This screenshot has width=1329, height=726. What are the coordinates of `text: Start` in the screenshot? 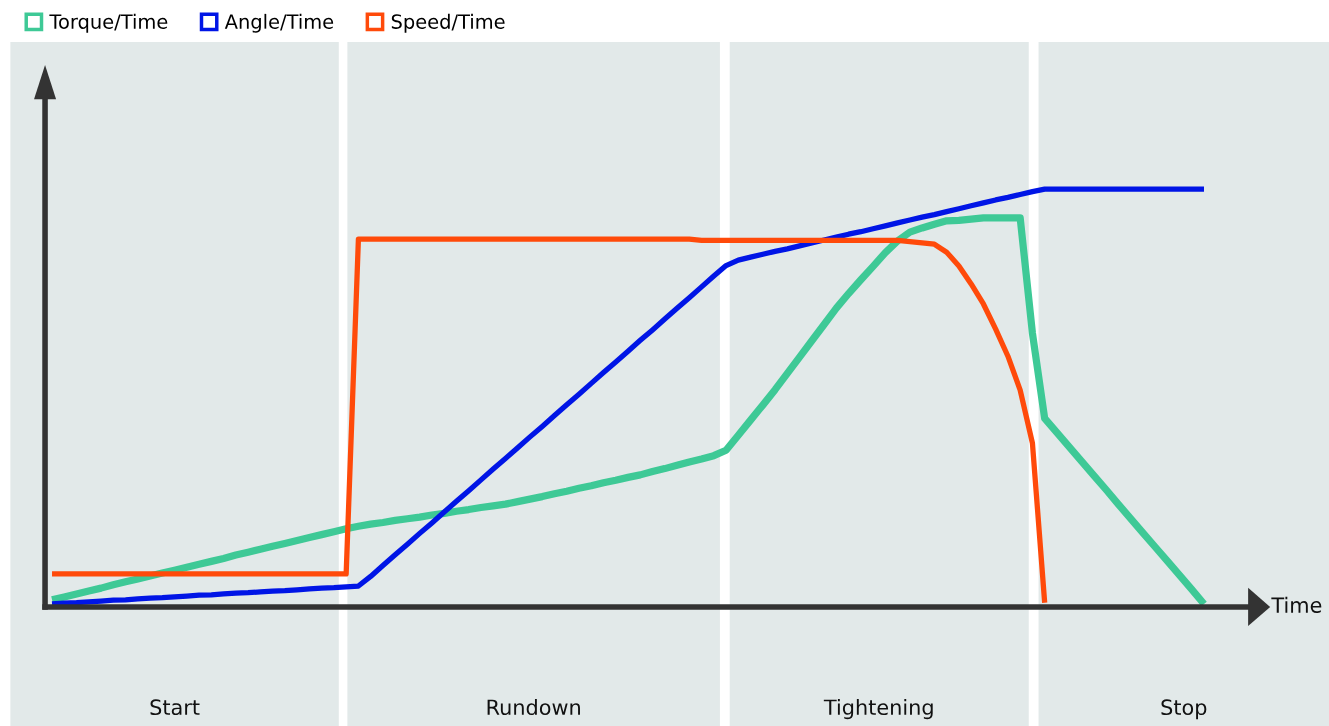 It's located at (175, 707).